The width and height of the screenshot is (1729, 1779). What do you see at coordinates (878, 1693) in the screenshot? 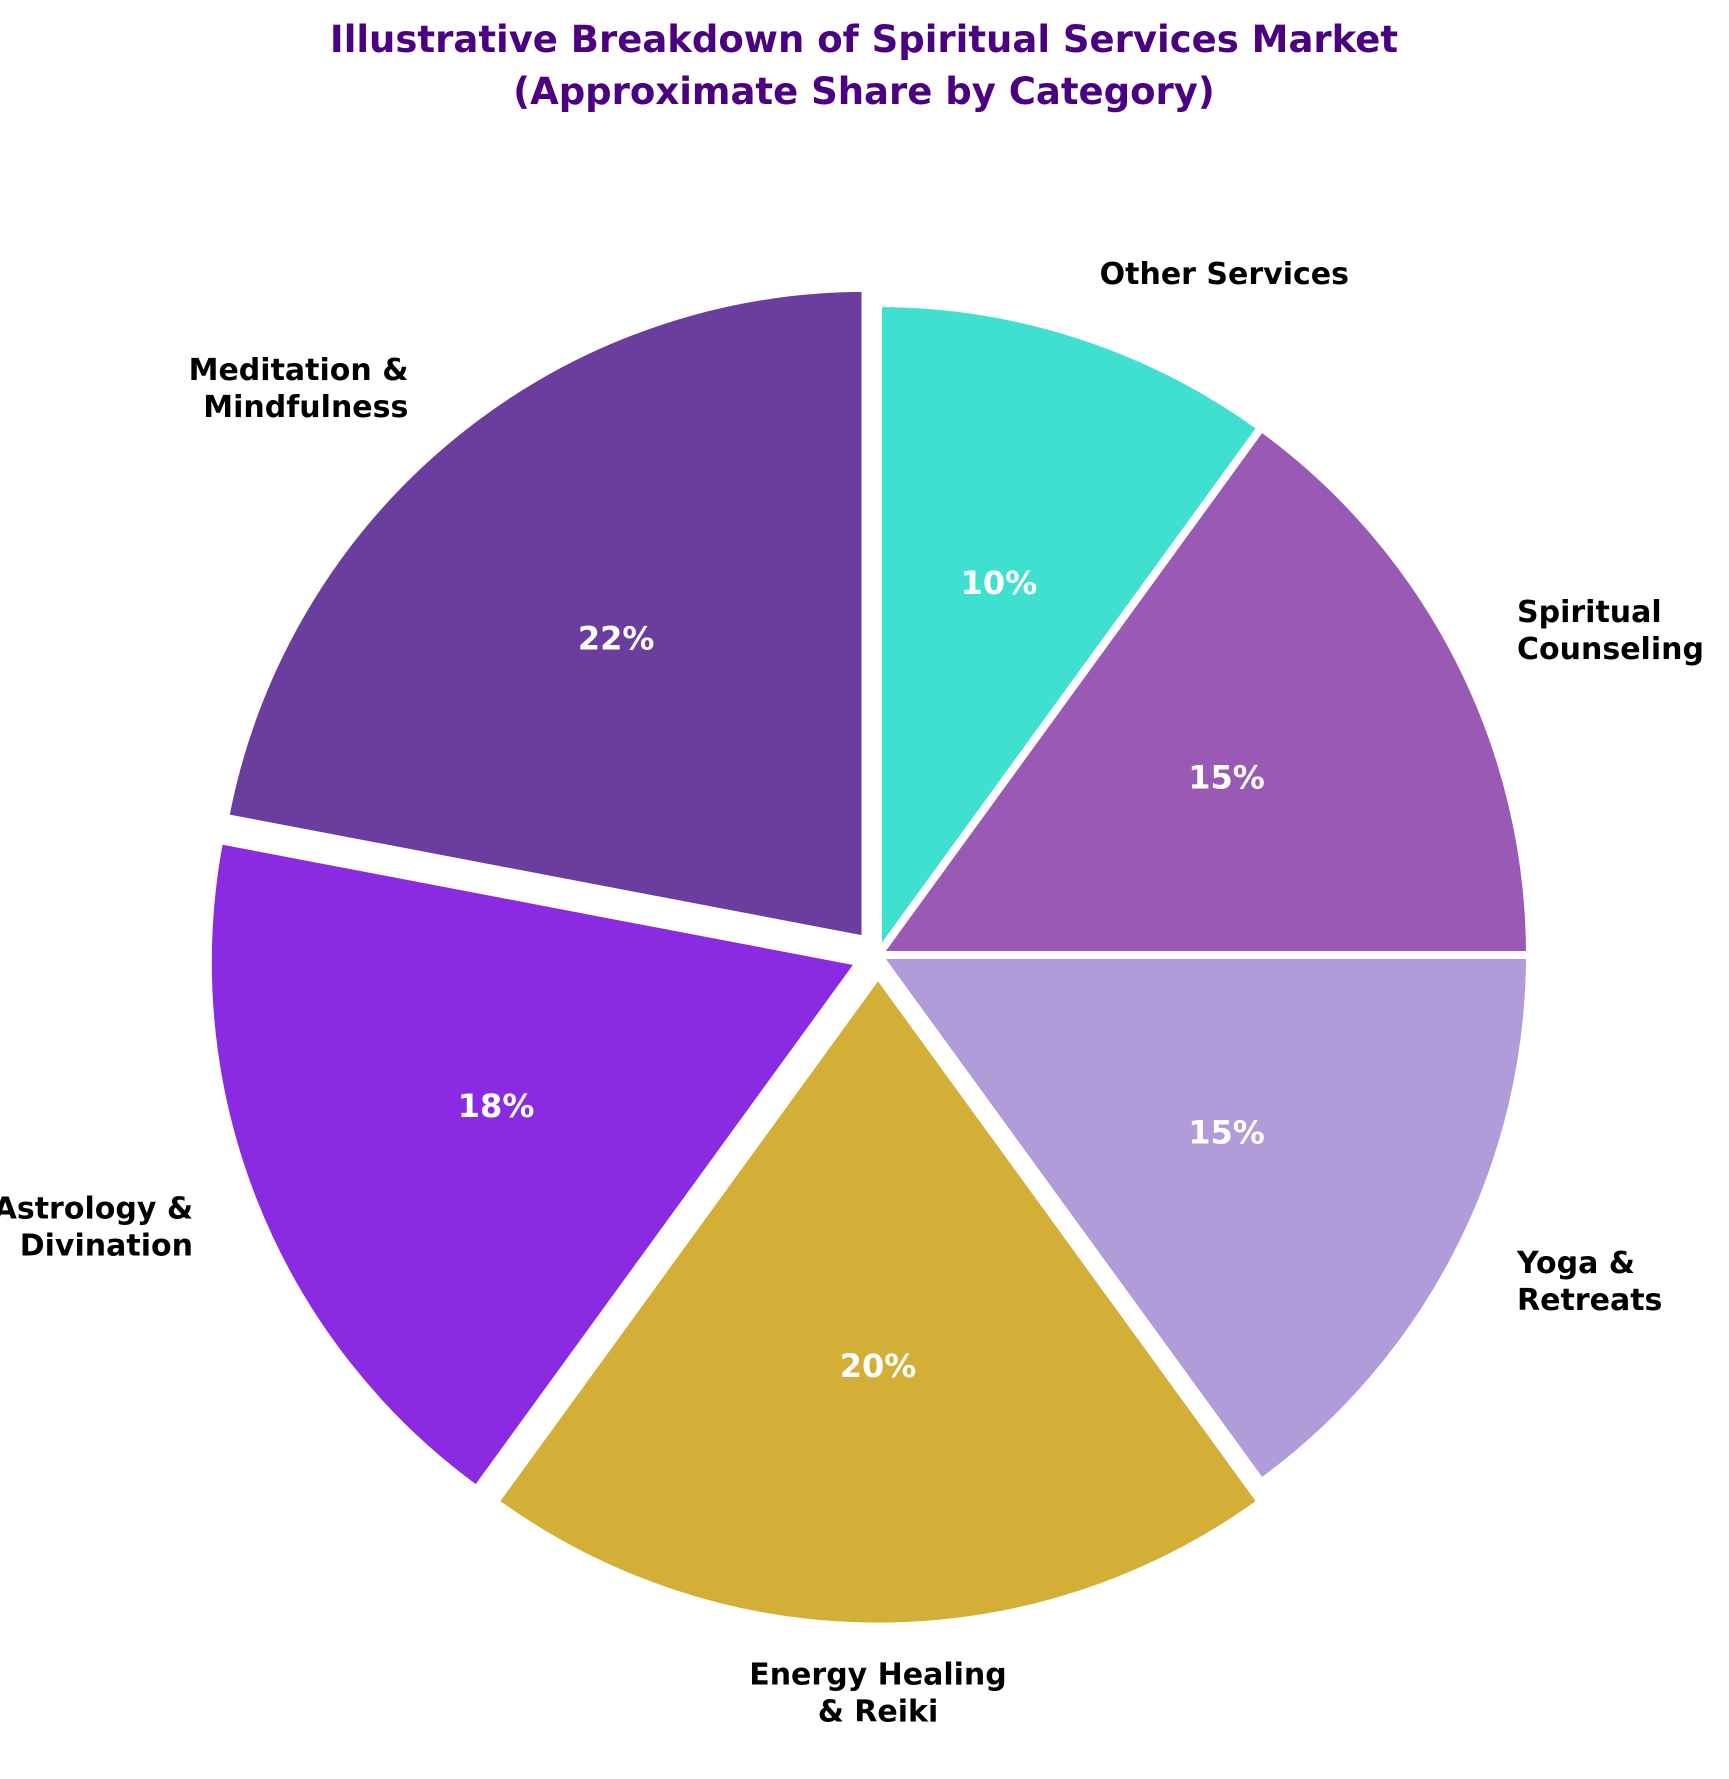
I see `slice-category-label: Energy Healing & Reiki` at bounding box center [878, 1693].